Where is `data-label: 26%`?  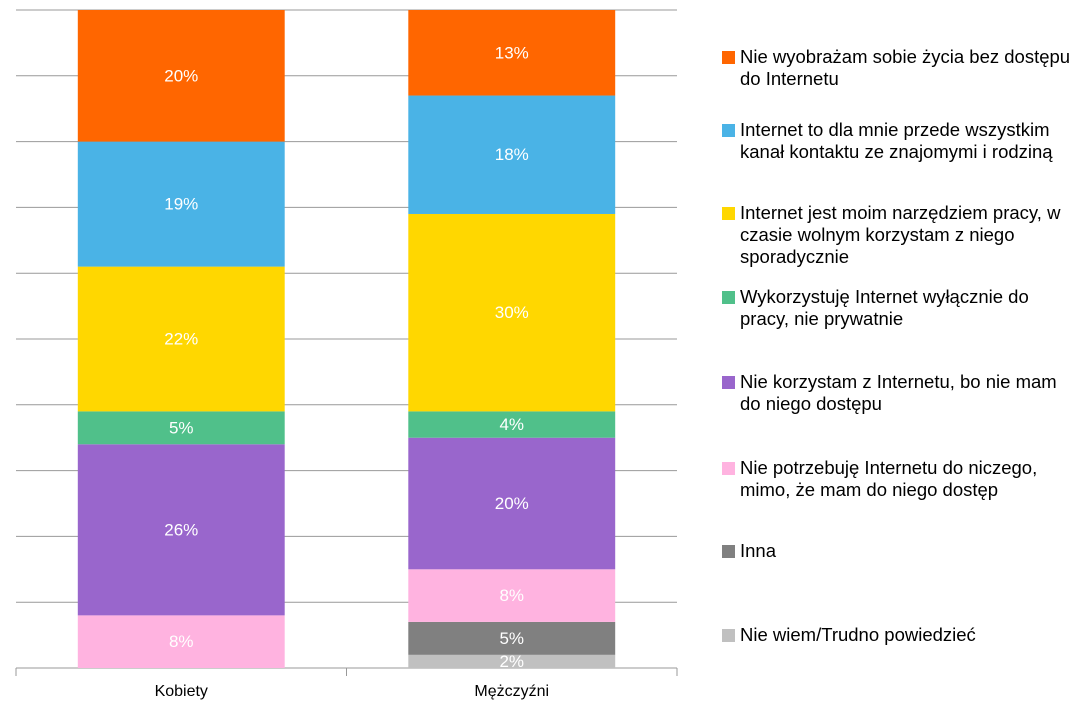 data-label: 26% is located at coordinates (181, 529).